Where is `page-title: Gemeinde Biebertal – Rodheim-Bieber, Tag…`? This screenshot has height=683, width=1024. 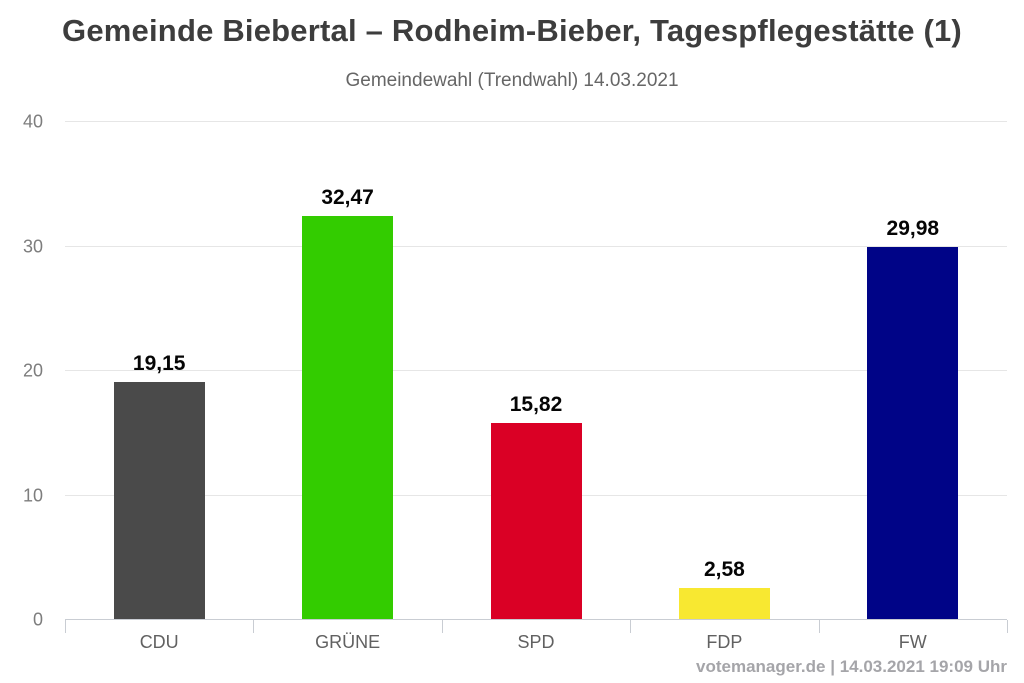 page-title: Gemeinde Biebertal – Rodheim-Bieber, Tag… is located at coordinates (512, 30).